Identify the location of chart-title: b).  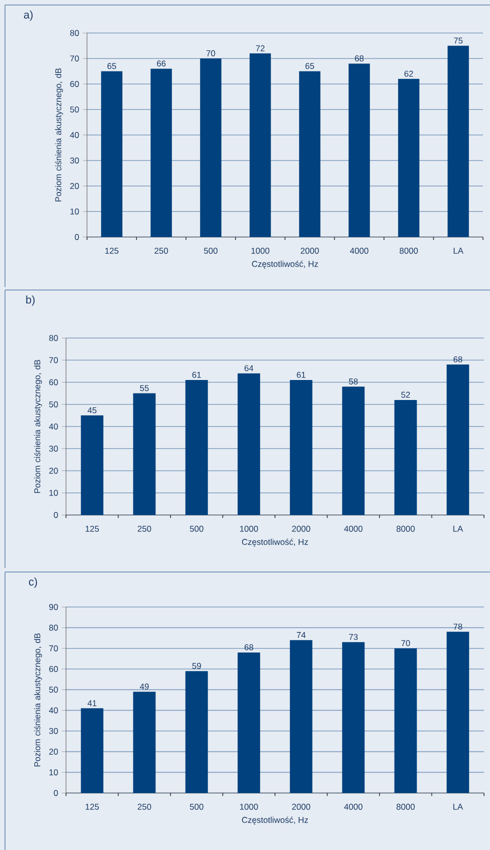
(30, 301).